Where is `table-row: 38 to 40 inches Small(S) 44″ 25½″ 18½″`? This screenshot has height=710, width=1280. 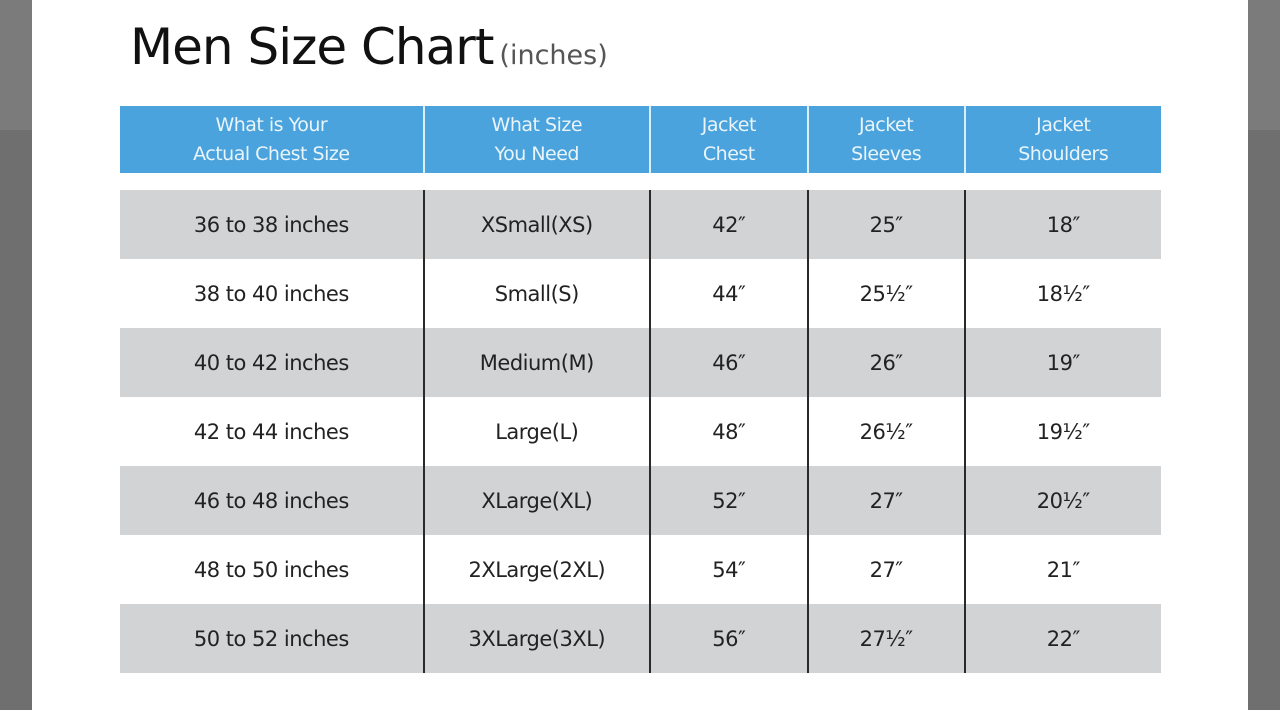 table-row: 38 to 40 inches Small(S) 44″ 25½″ 18½″ is located at coordinates (640, 293).